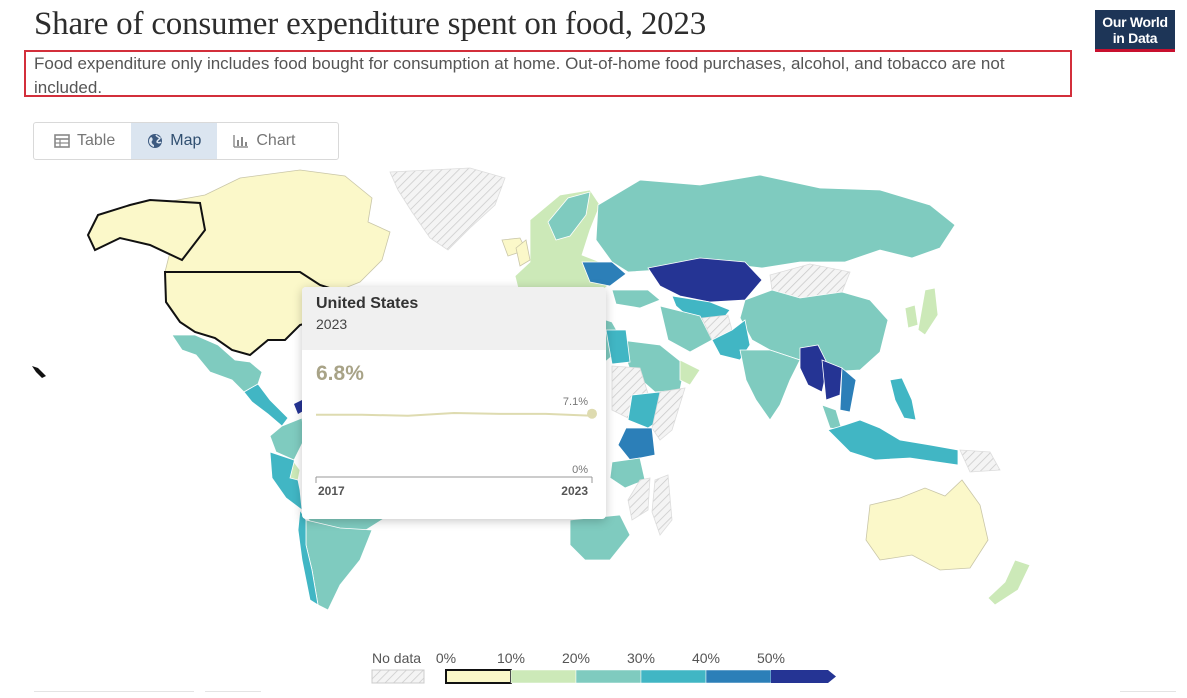 The height and width of the screenshot is (698, 1187). What do you see at coordinates (980, 461) in the screenshot?
I see `country-png` at bounding box center [980, 461].